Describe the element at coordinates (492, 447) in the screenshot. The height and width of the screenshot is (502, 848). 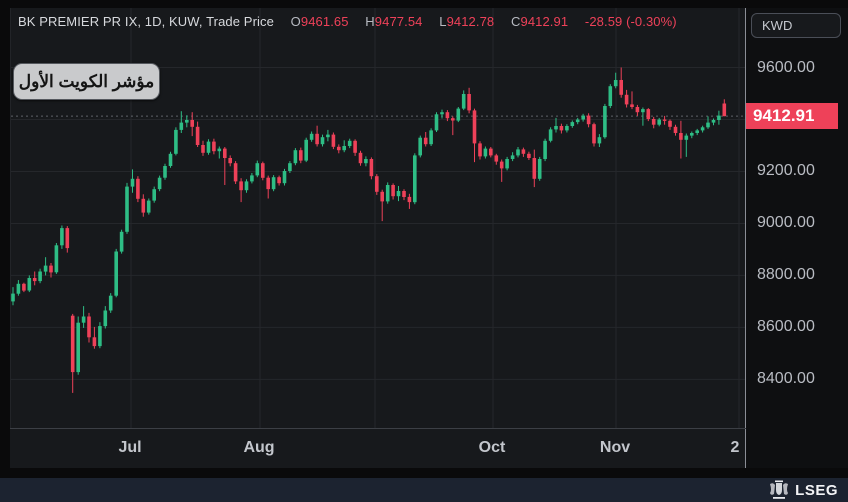
I see `time-tick-label: Oct` at that location.